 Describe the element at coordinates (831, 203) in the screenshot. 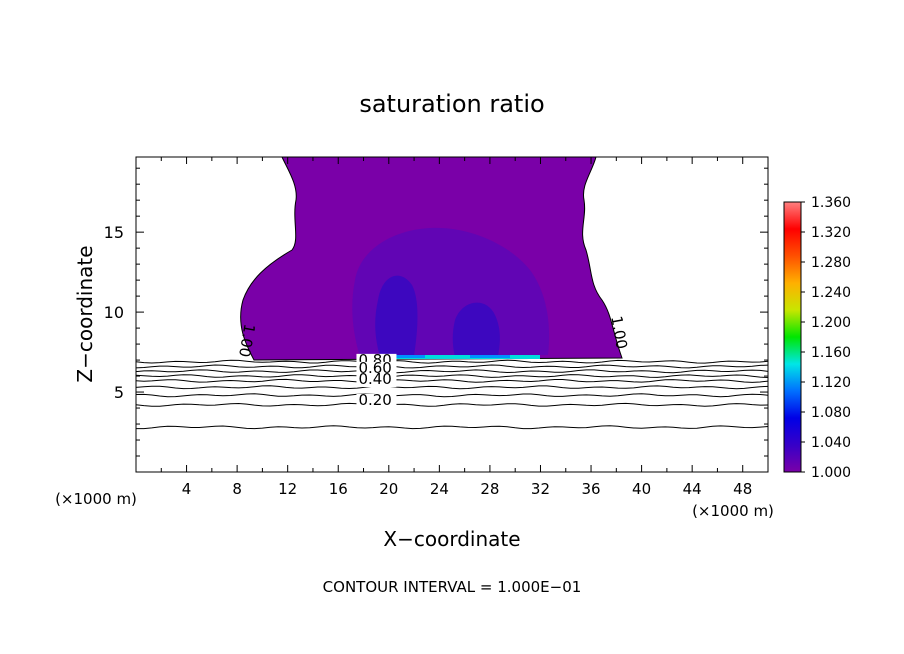

I see `colorbar-tick-label: 1.360` at that location.